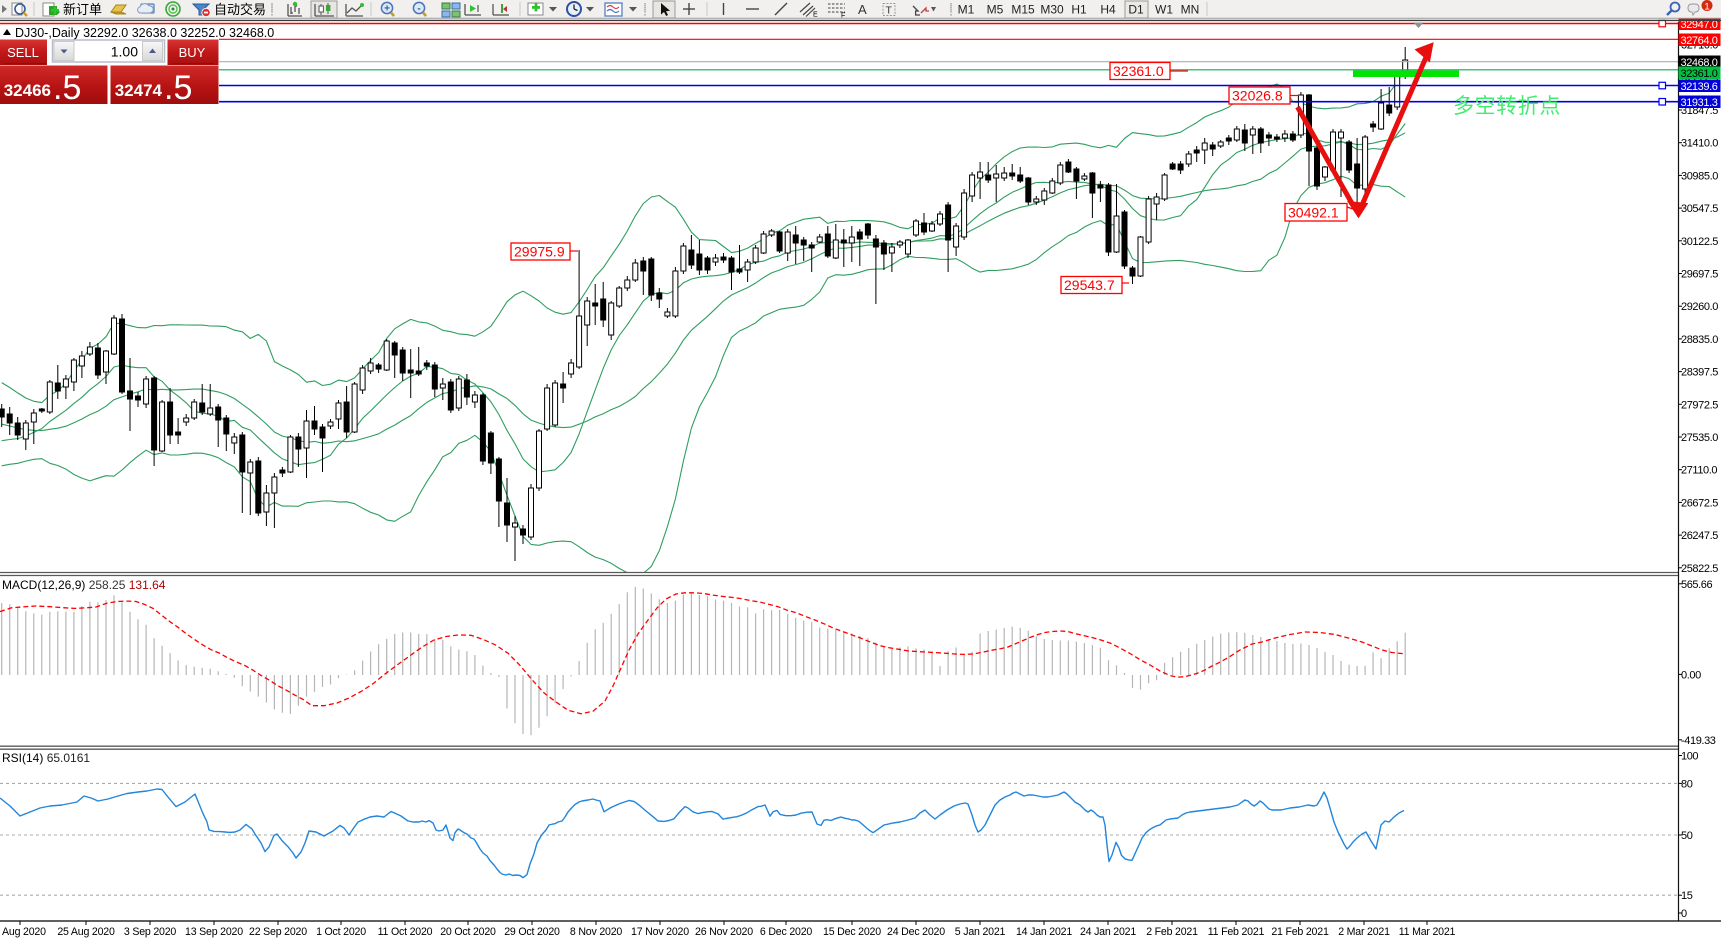 The image size is (1721, 940). What do you see at coordinates (1190, 10) in the screenshot?
I see `svg-text: MN` at bounding box center [1190, 10].